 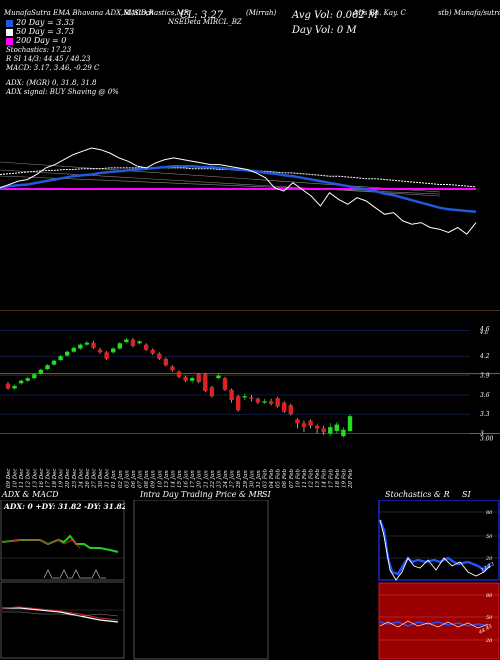 What do you see at coordinates (435, 550) in the screenshot?
I see `stoch-d-line` at bounding box center [435, 550].